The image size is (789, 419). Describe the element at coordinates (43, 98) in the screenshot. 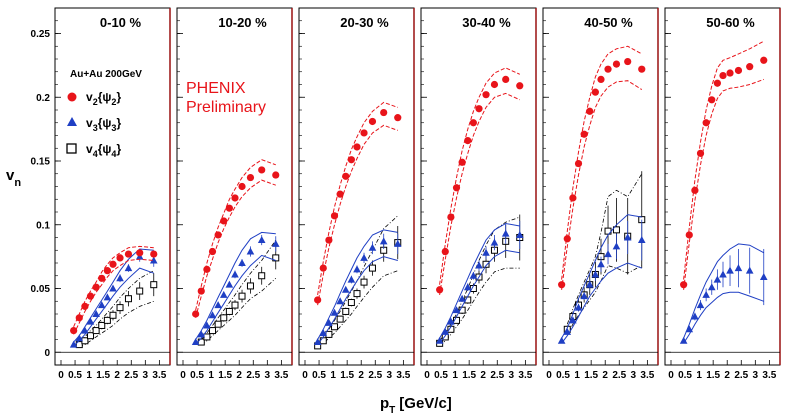

I see `y-tick-label: 0.2` at that location.